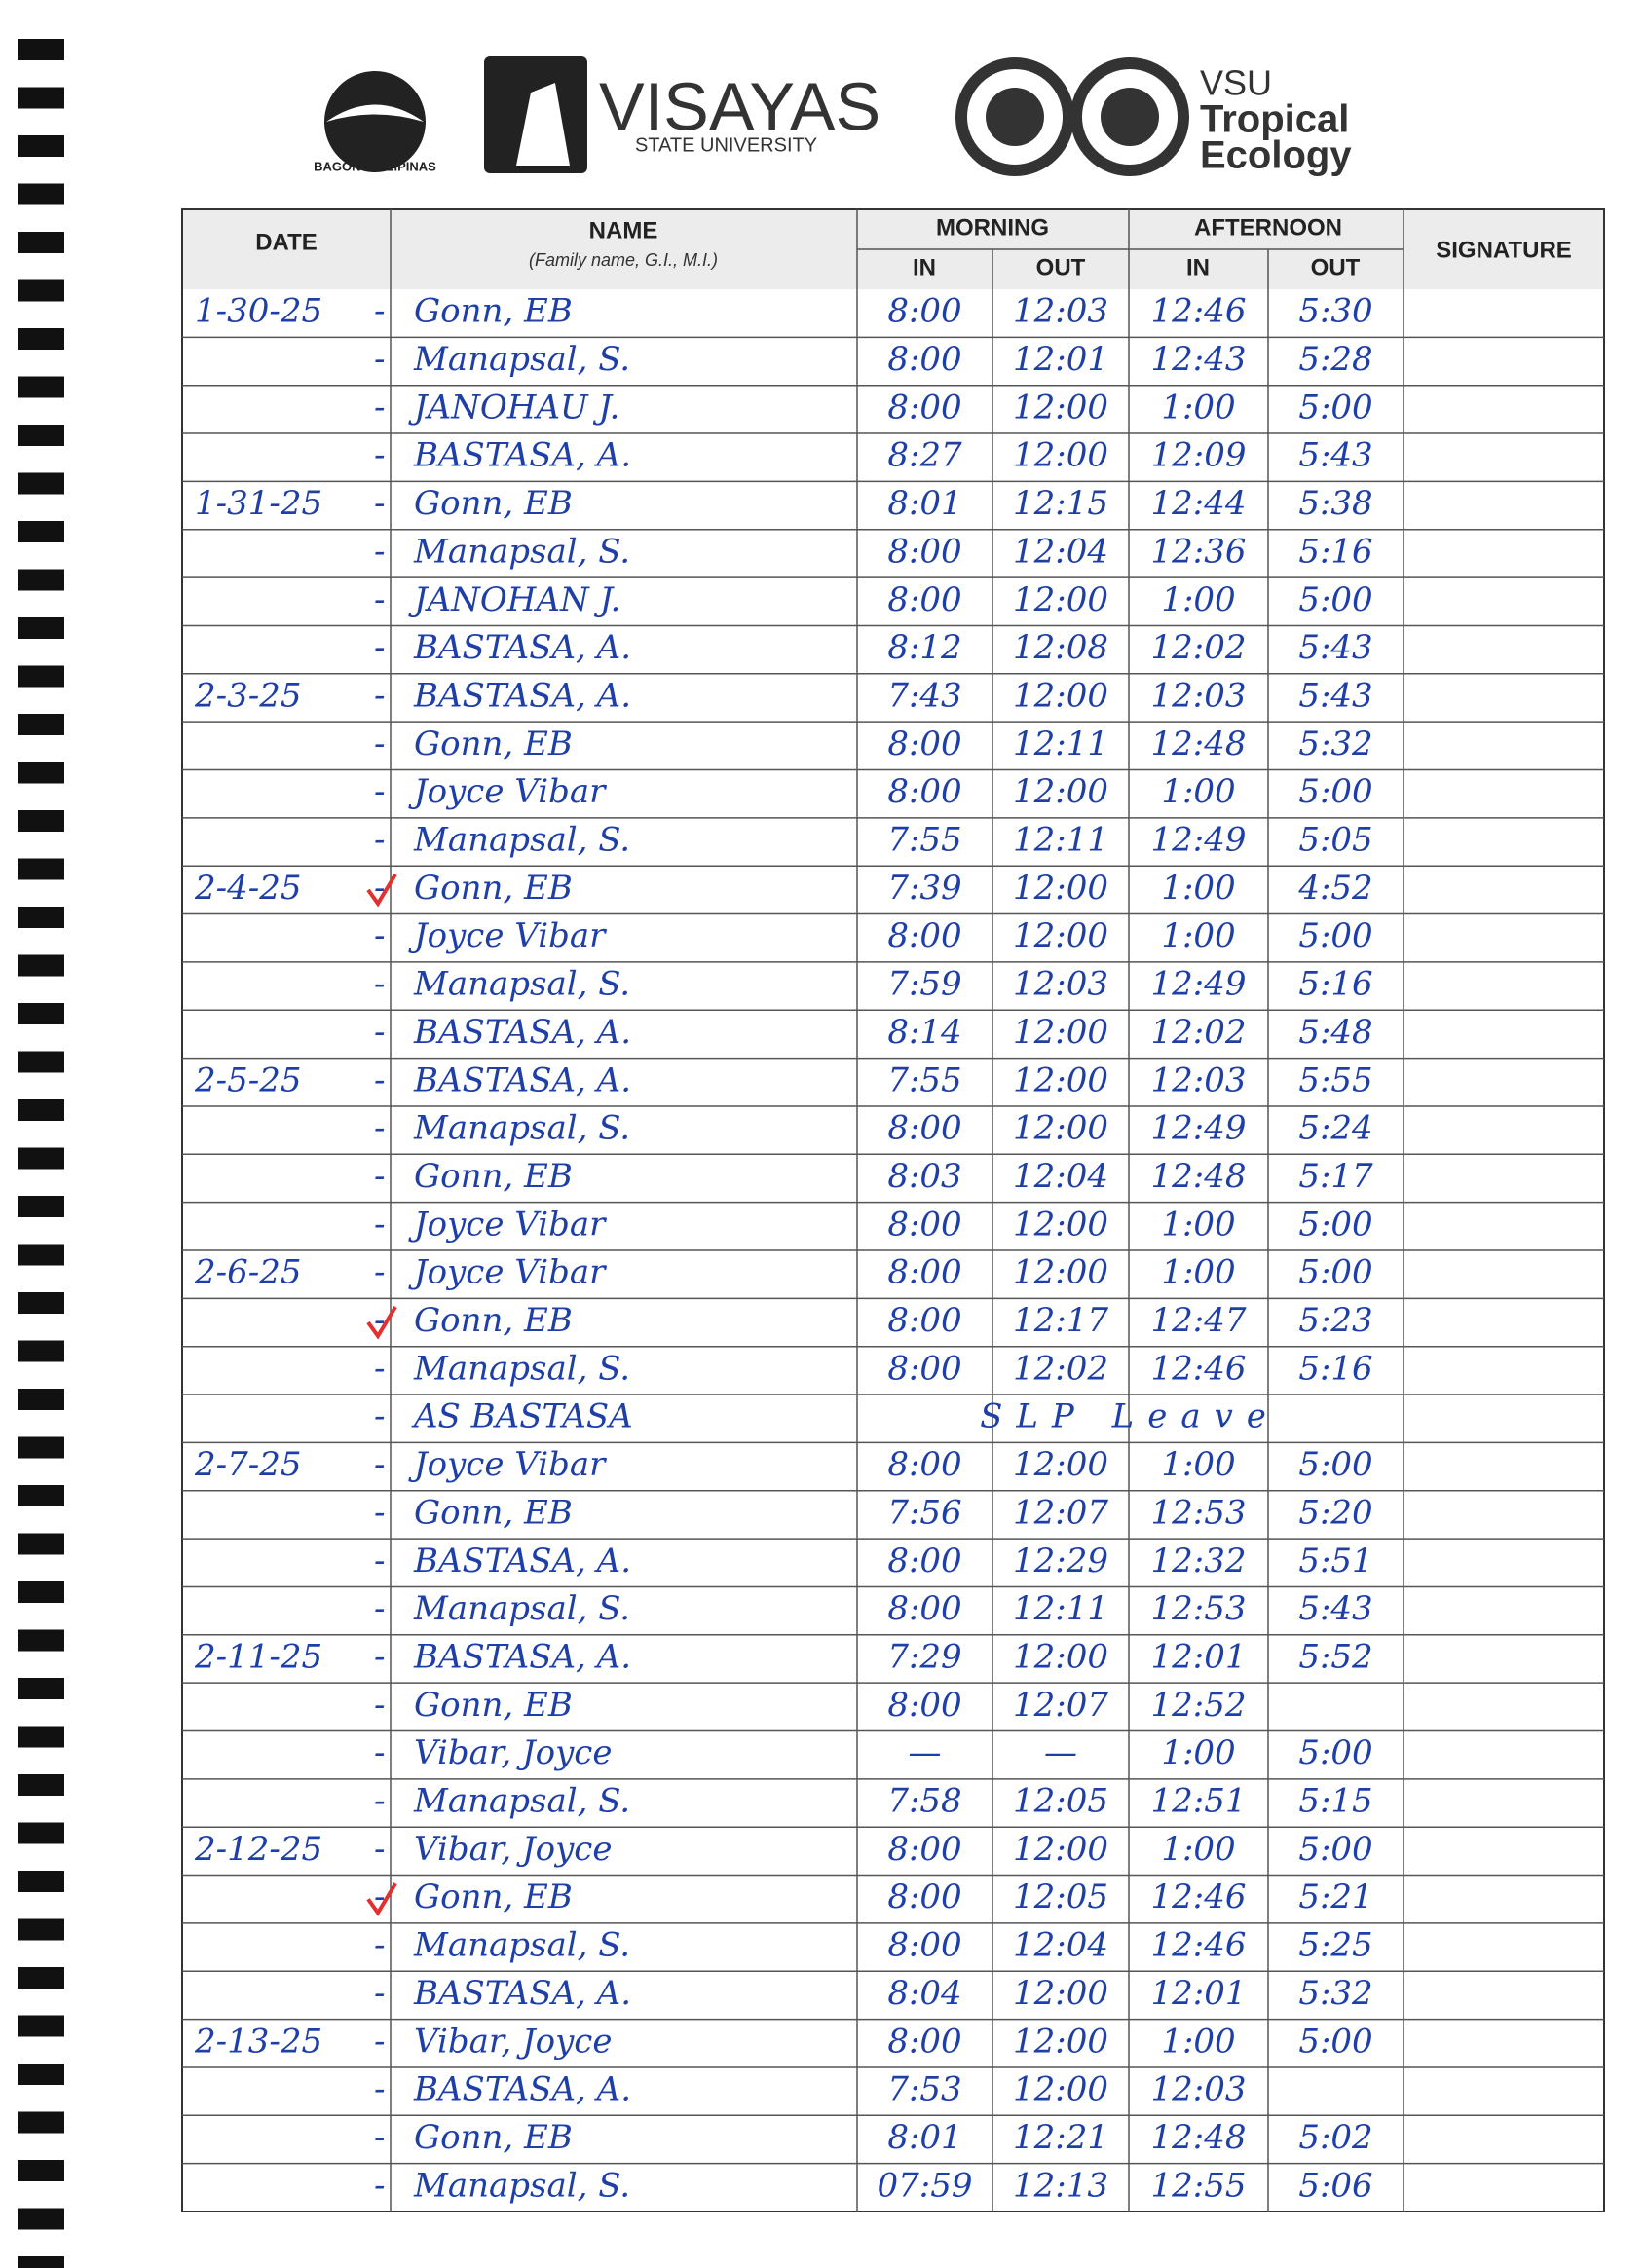 The width and height of the screenshot is (1647, 2268). Describe the element at coordinates (258, 1656) in the screenshot. I see `date: 2-11-25` at that location.